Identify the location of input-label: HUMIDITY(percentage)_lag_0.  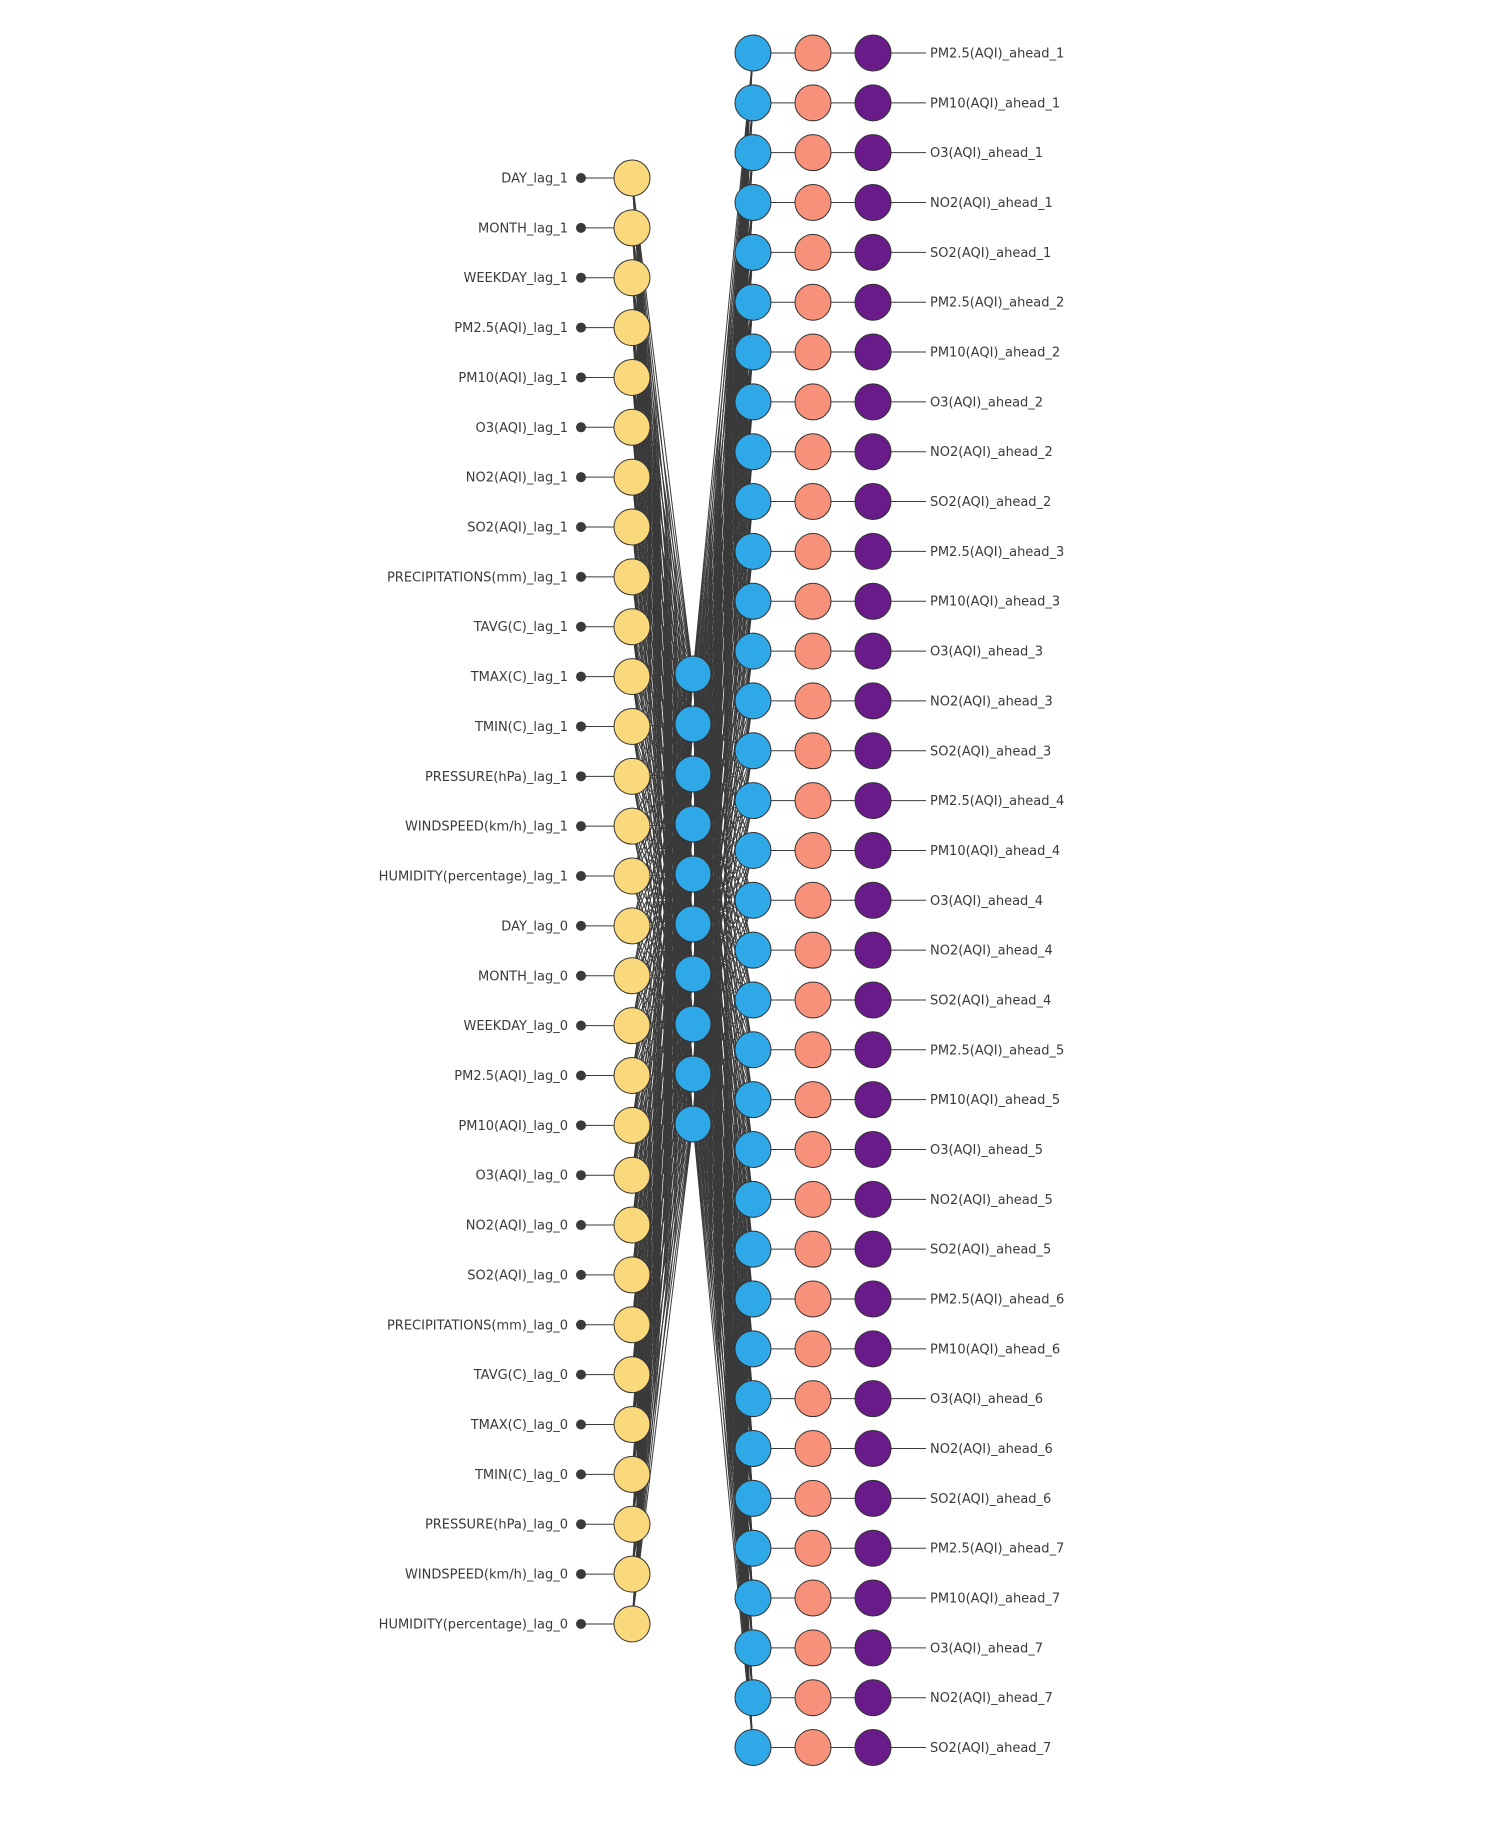
(473, 1624).